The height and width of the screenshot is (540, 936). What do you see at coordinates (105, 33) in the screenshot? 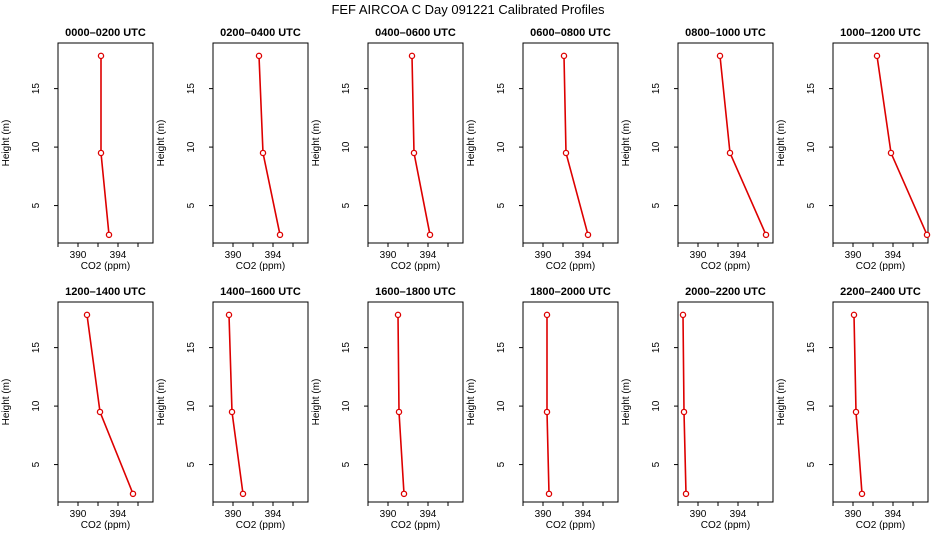
I see `panel-title: 0000–0200 UTC` at bounding box center [105, 33].